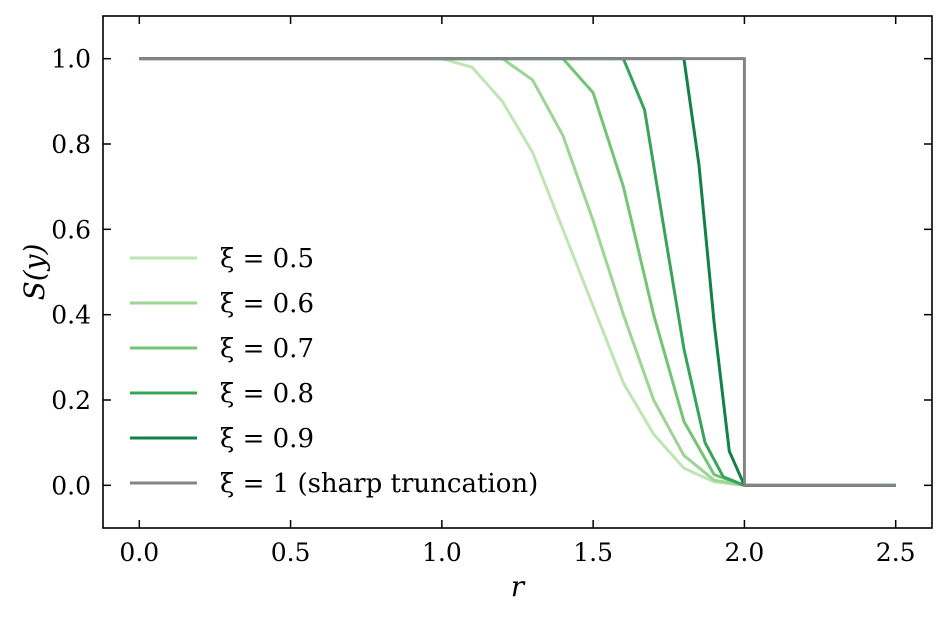  I want to click on legend-label-5: ξ = 0.9, so click(267, 439).